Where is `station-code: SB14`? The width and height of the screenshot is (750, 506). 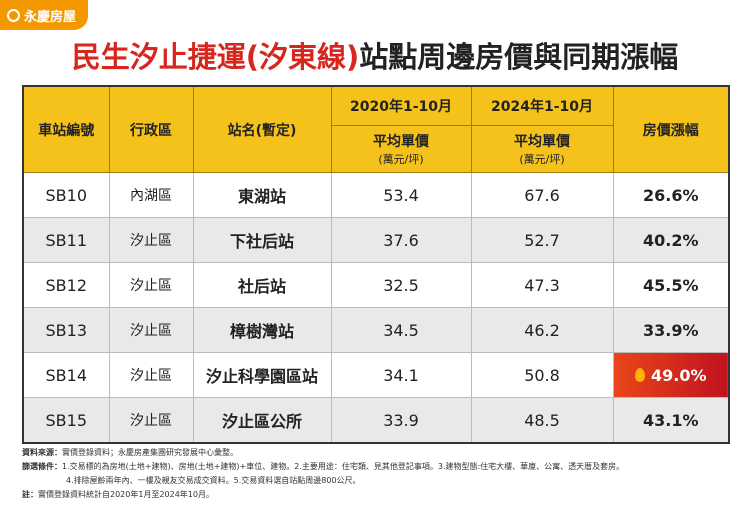
station-code: SB14 is located at coordinates (66, 375).